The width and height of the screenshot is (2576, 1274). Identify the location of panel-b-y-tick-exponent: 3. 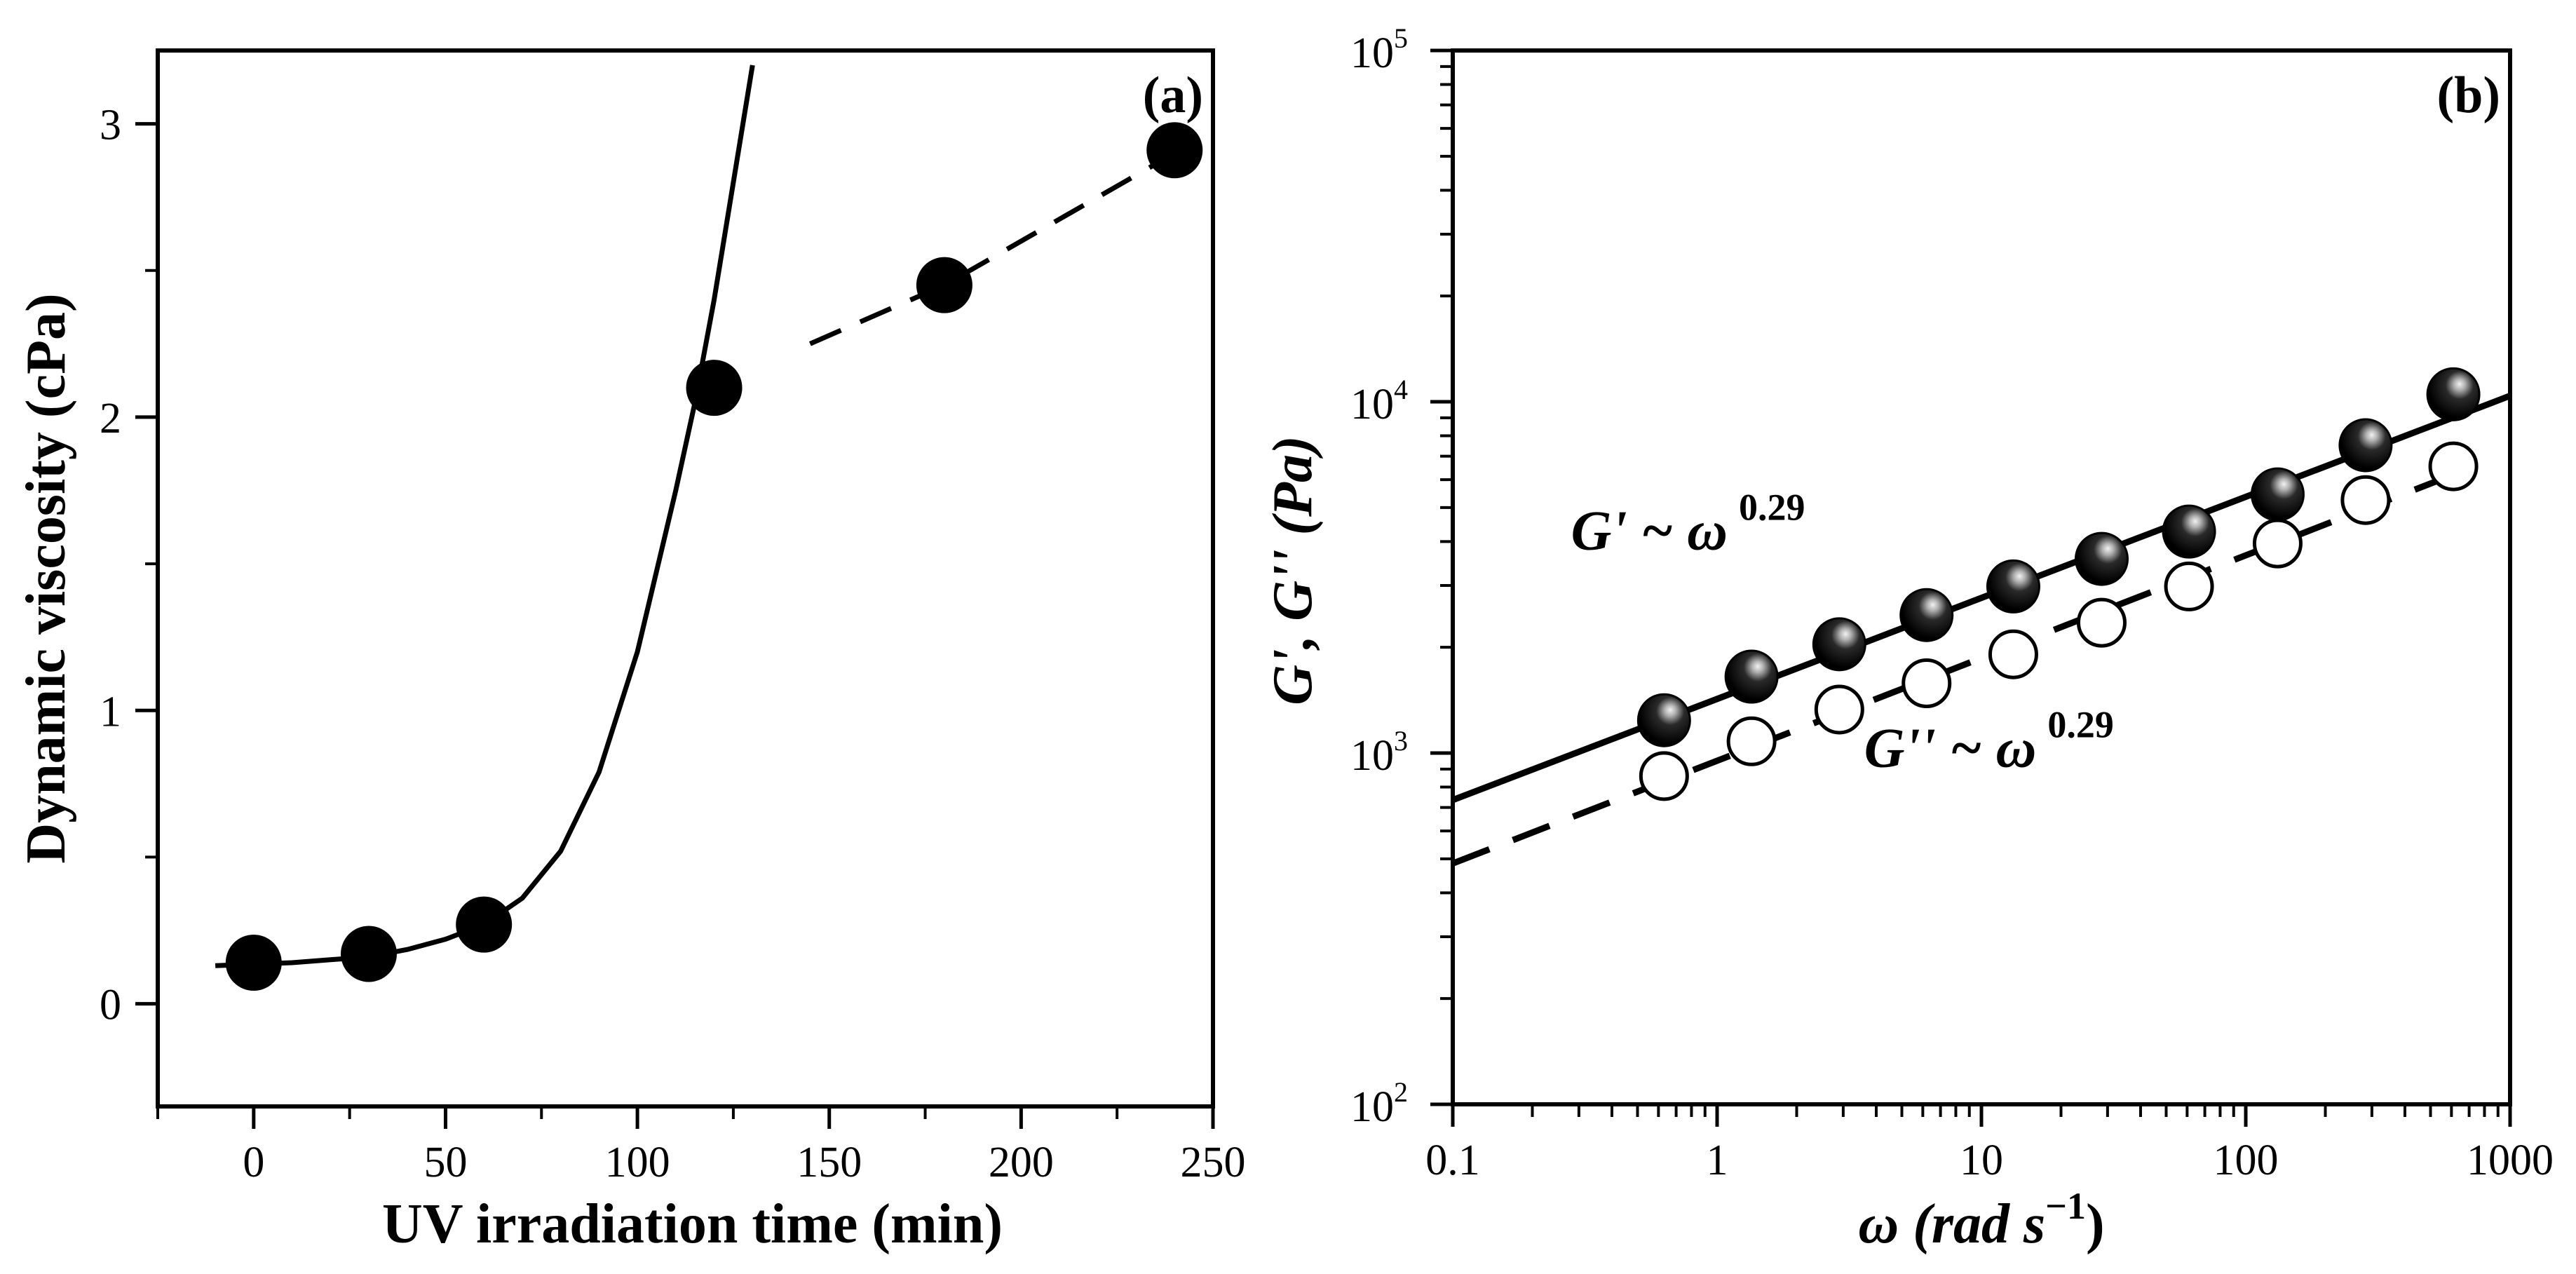
(1401, 741).